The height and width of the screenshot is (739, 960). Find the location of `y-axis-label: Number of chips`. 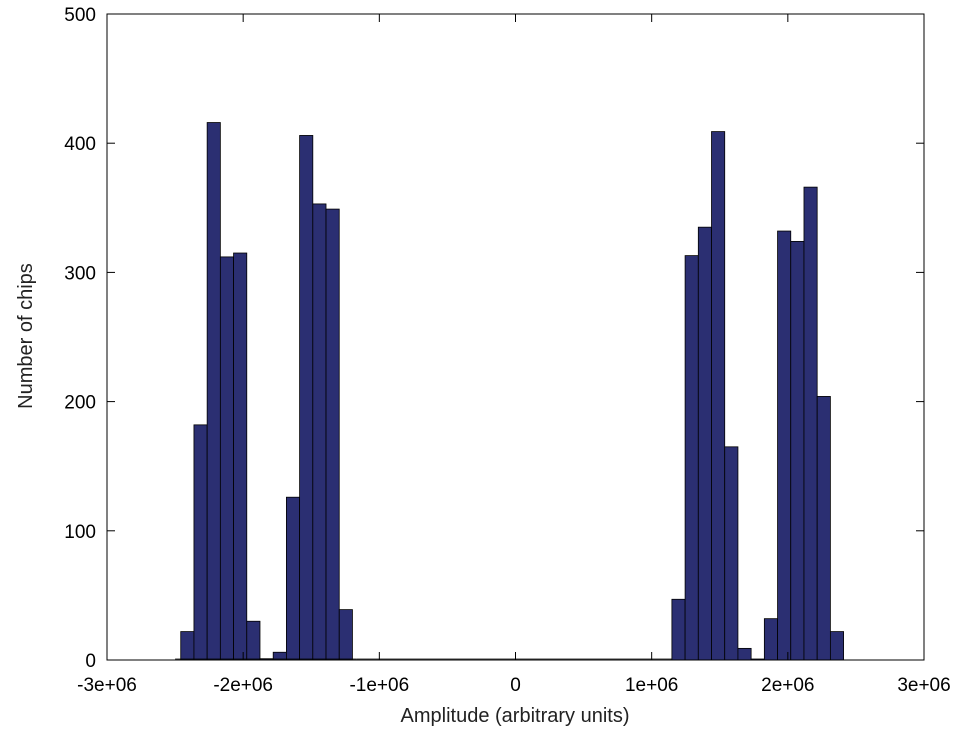

y-axis-label: Number of chips is located at coordinates (26, 336).